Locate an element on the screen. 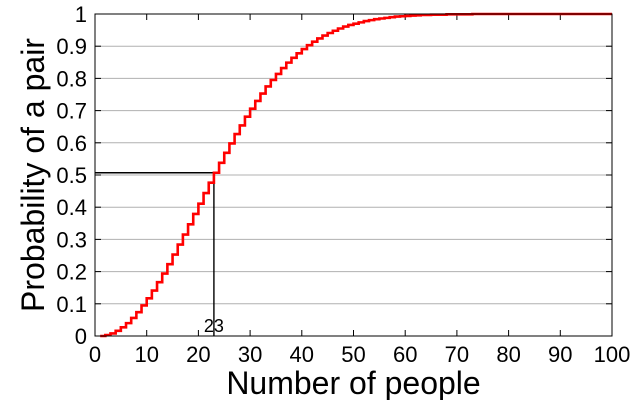 The image size is (640, 400). x-tick-label: 50 is located at coordinates (353, 354).